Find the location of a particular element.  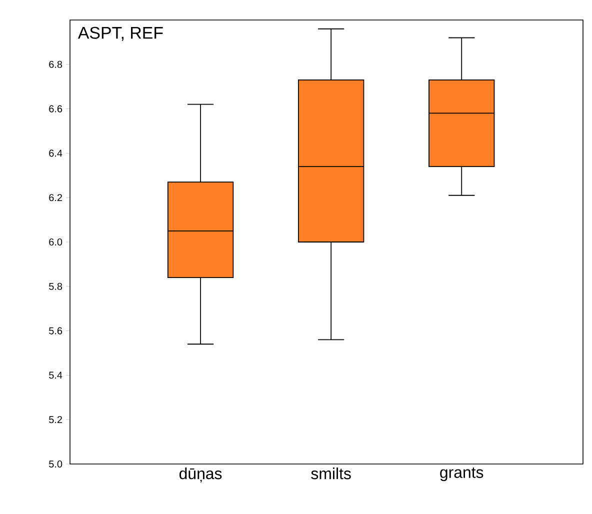

y-tick-label: 5.6 is located at coordinates (55, 330).